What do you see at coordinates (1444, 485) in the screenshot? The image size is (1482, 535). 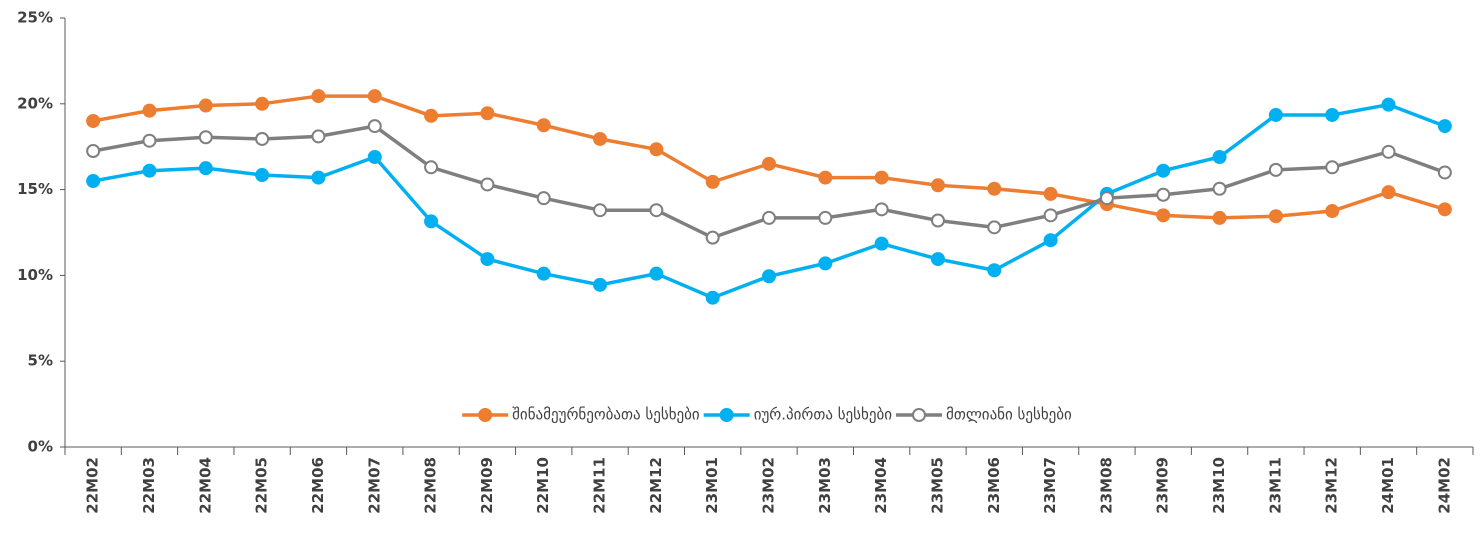 I see `x-tick-label: 24M02` at bounding box center [1444, 485].